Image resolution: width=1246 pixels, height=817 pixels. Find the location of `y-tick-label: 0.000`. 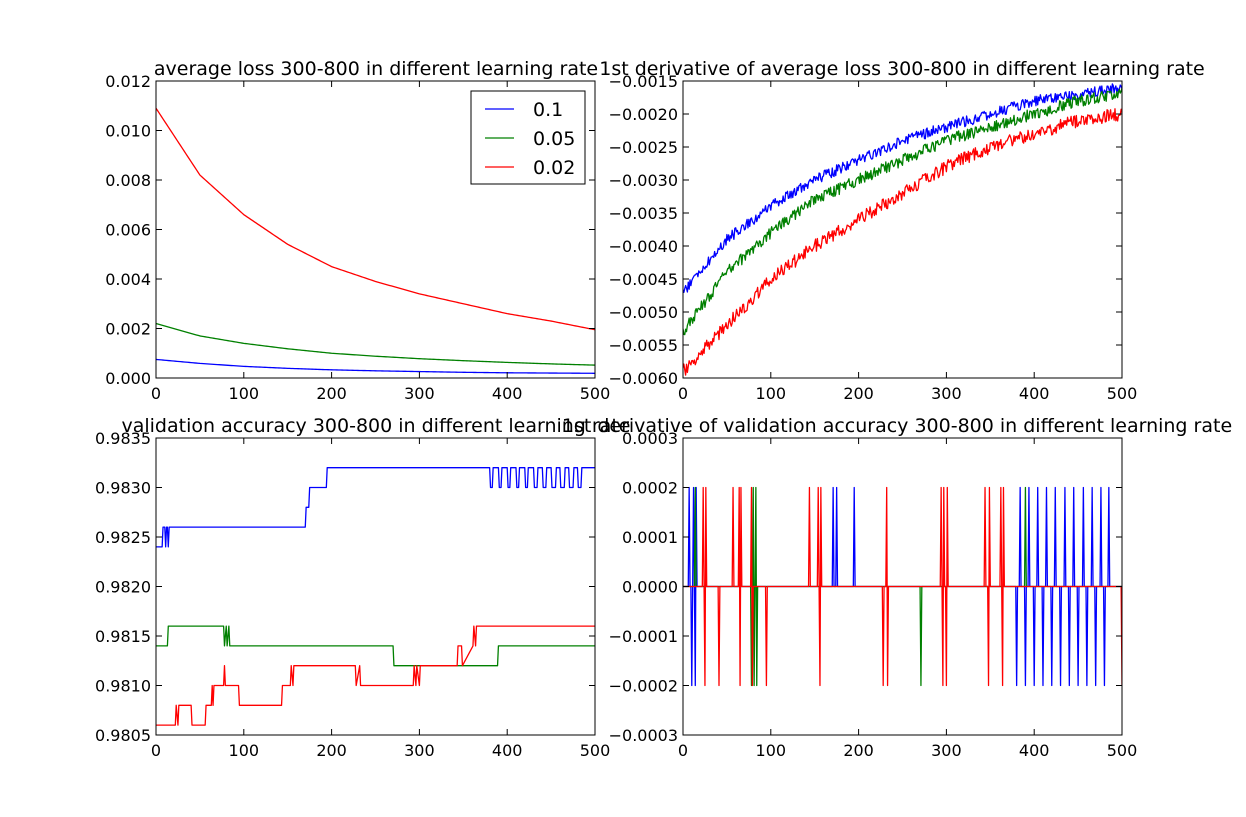

y-tick-label: 0.000 is located at coordinates (128, 378).